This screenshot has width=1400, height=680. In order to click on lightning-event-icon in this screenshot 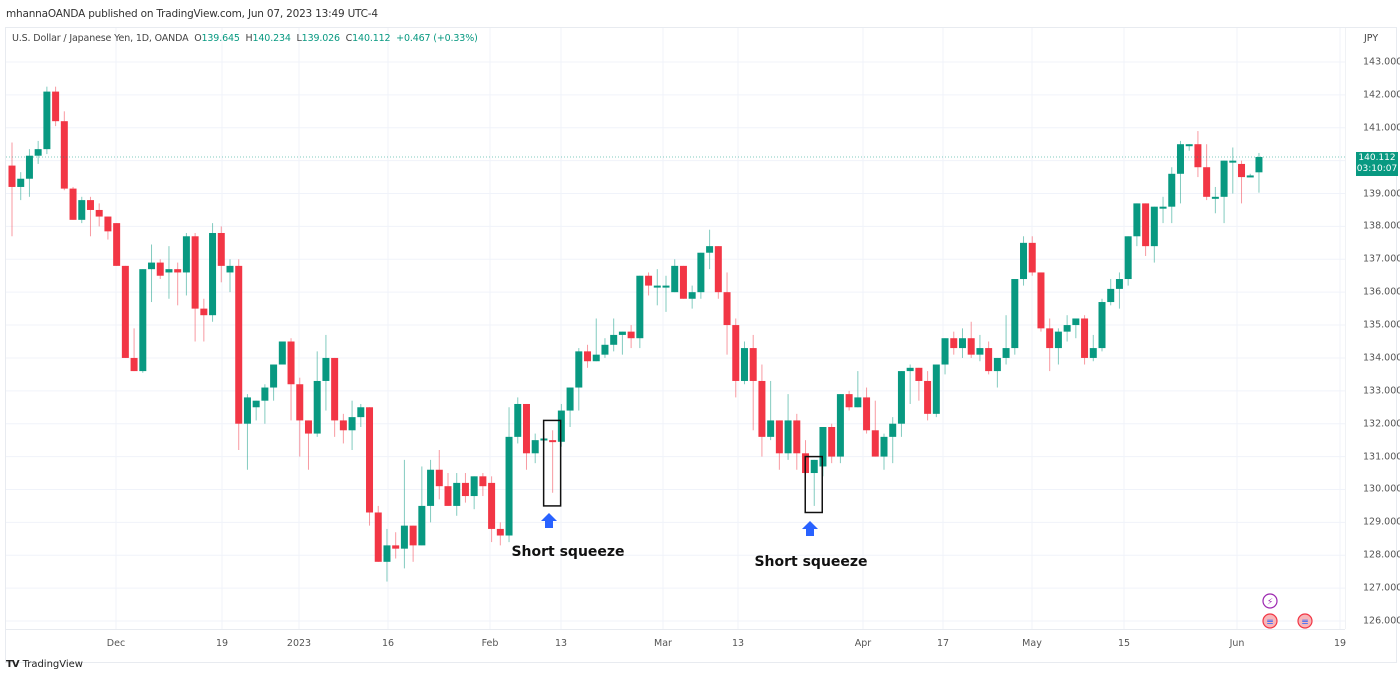, I will do `click(1270, 601)`.